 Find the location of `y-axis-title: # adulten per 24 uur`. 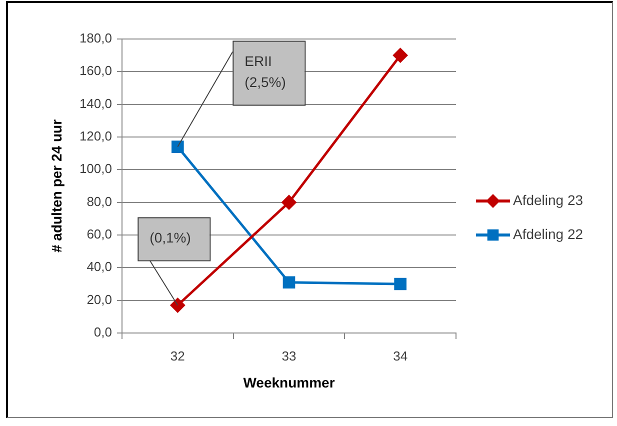

y-axis-title: # adulten per 24 uur is located at coordinates (56, 185).